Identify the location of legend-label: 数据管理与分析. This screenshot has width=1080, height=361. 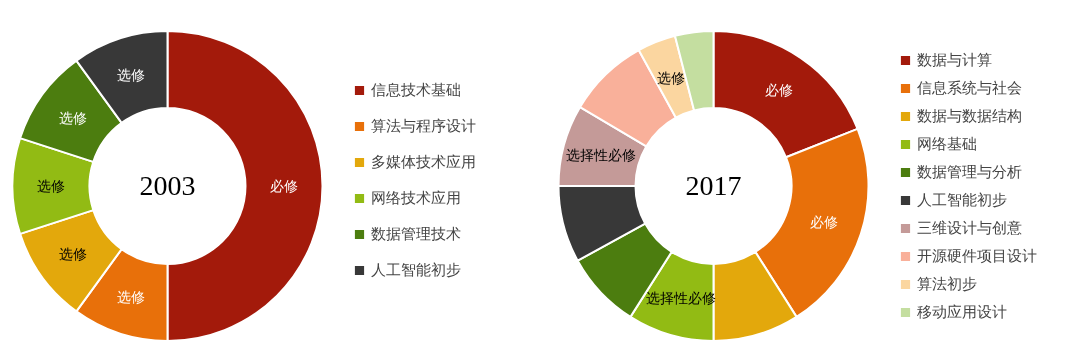
(969, 172).